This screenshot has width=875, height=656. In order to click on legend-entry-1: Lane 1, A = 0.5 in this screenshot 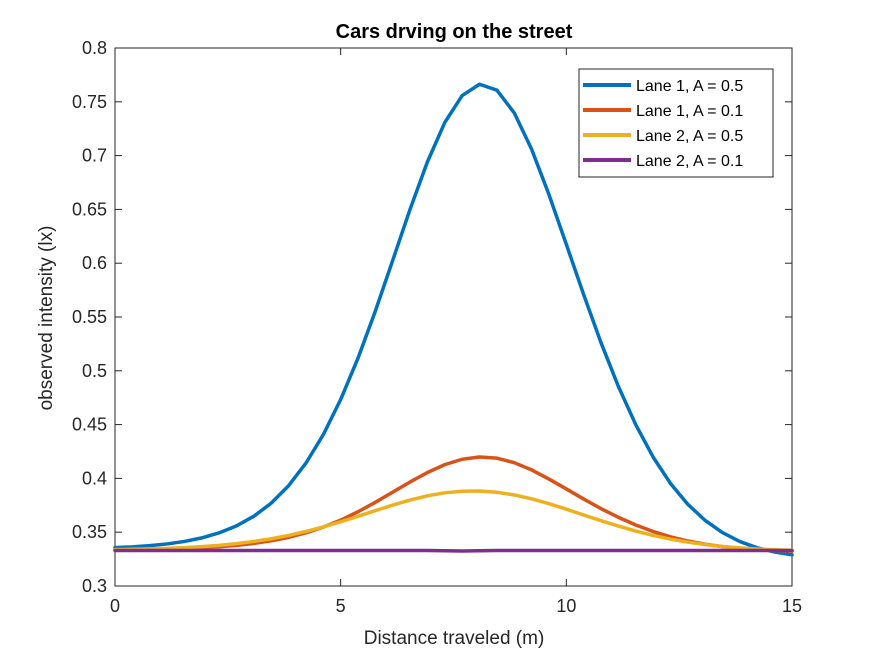, I will do `click(689, 86)`.